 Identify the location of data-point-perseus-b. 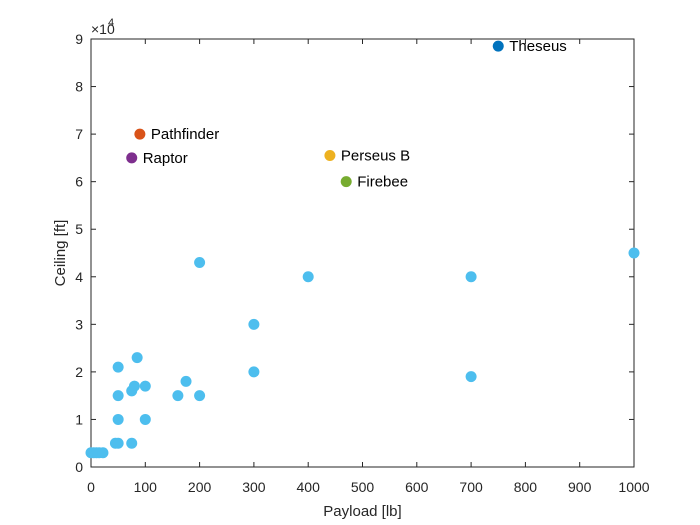
(330, 156).